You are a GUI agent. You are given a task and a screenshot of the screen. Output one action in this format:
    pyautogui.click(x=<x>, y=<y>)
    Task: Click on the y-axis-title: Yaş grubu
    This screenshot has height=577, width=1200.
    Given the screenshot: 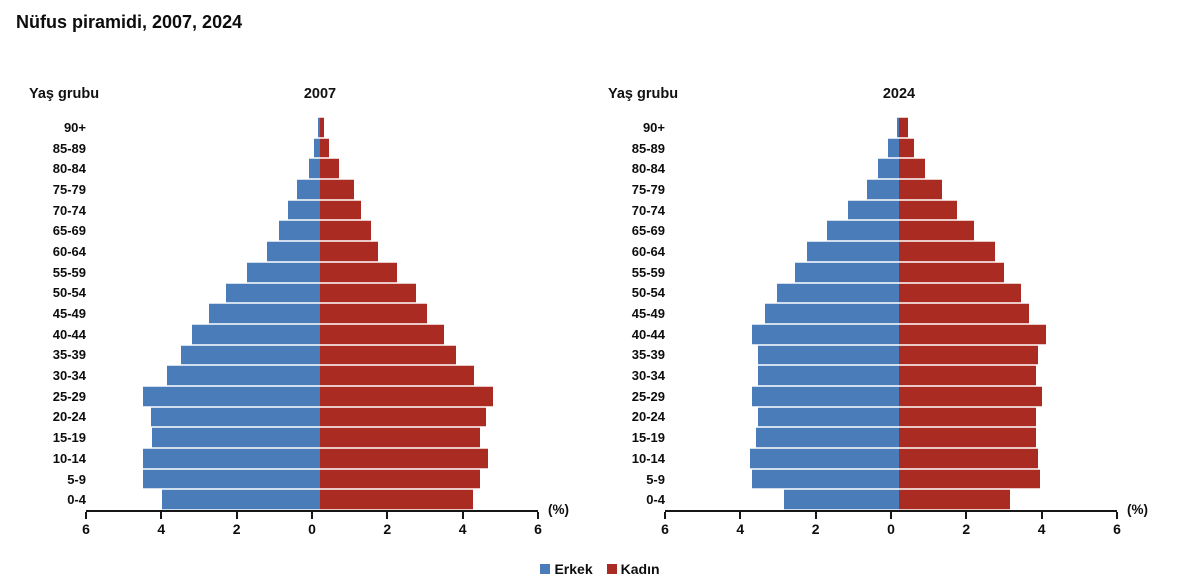 What is the action you would take?
    pyautogui.click(x=64, y=94)
    